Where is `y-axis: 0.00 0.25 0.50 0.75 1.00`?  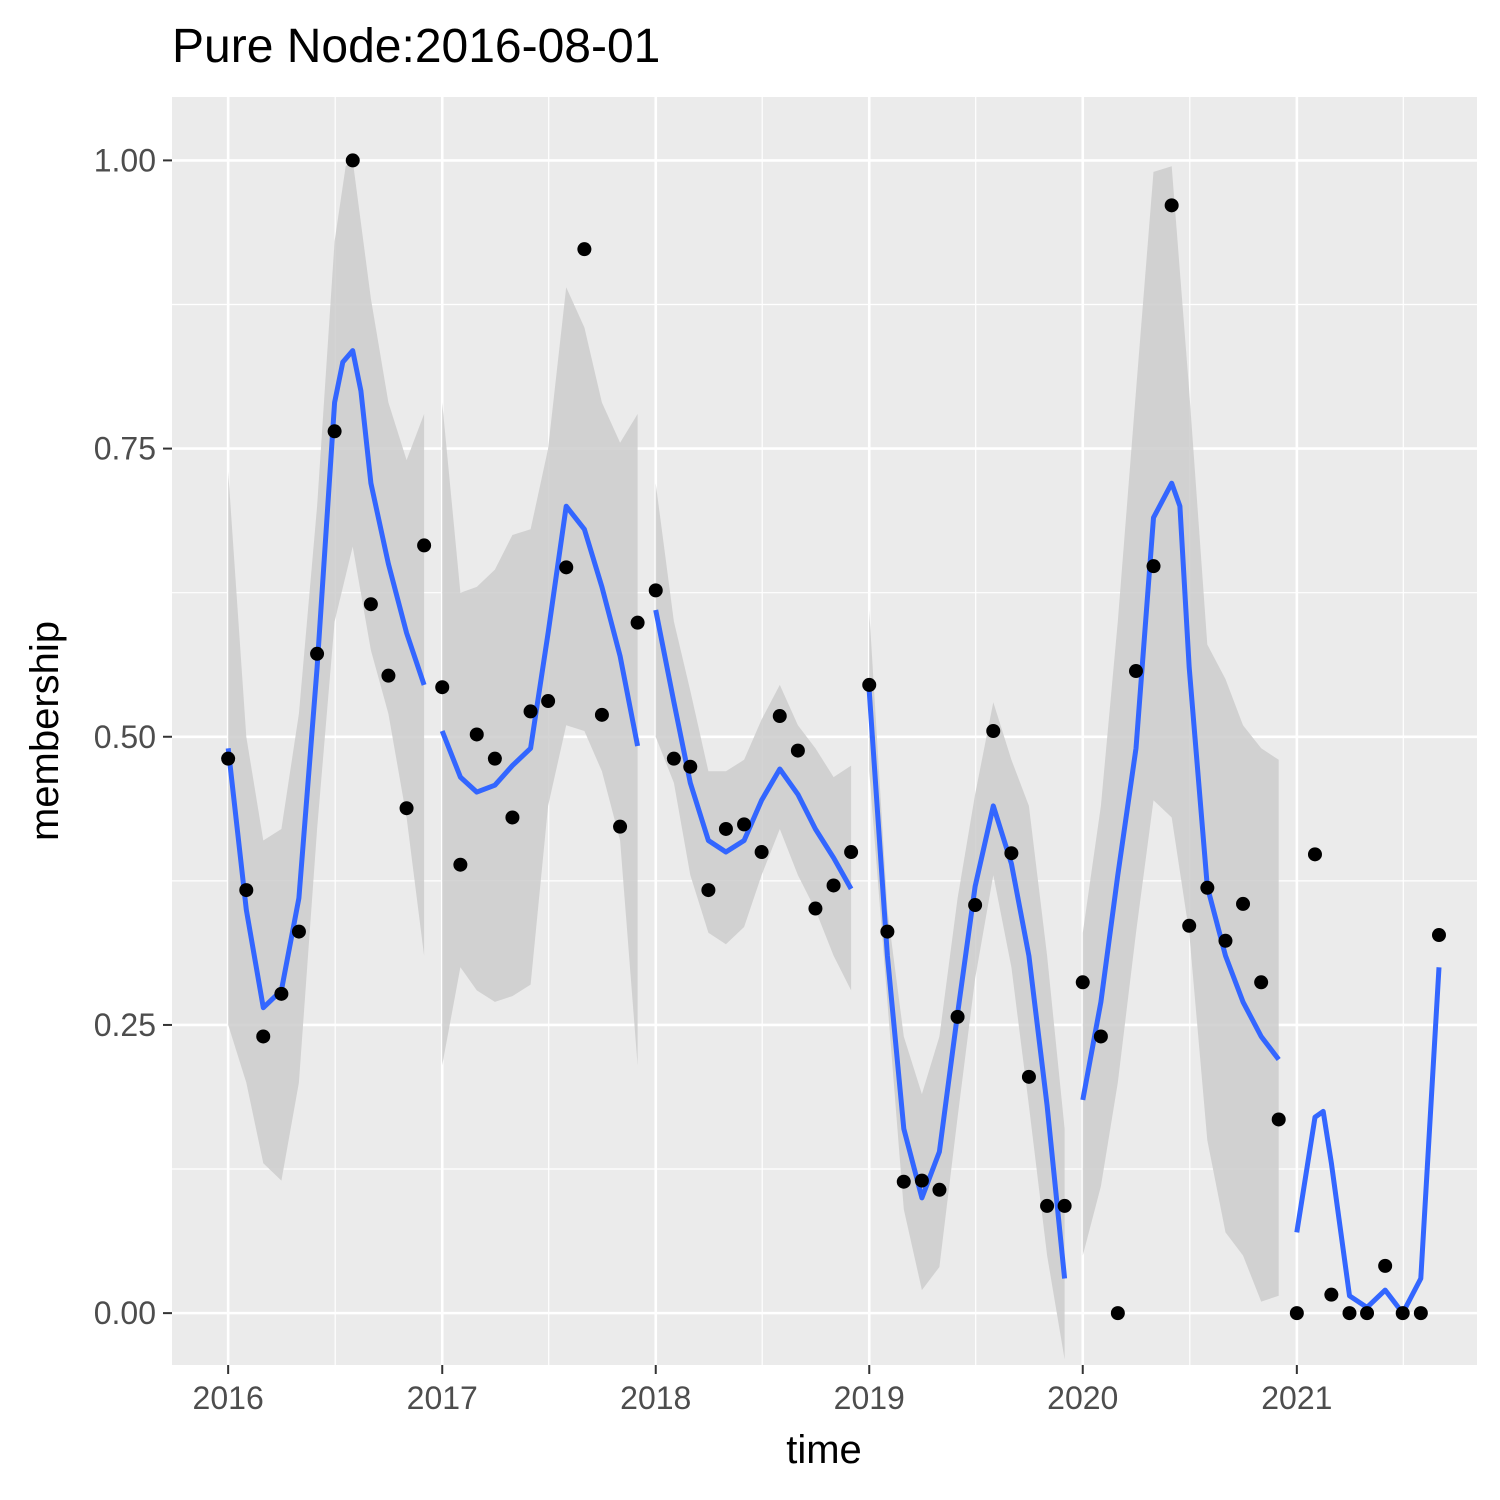 y-axis: 0.00 0.25 0.50 0.75 1.00 is located at coordinates (133, 736).